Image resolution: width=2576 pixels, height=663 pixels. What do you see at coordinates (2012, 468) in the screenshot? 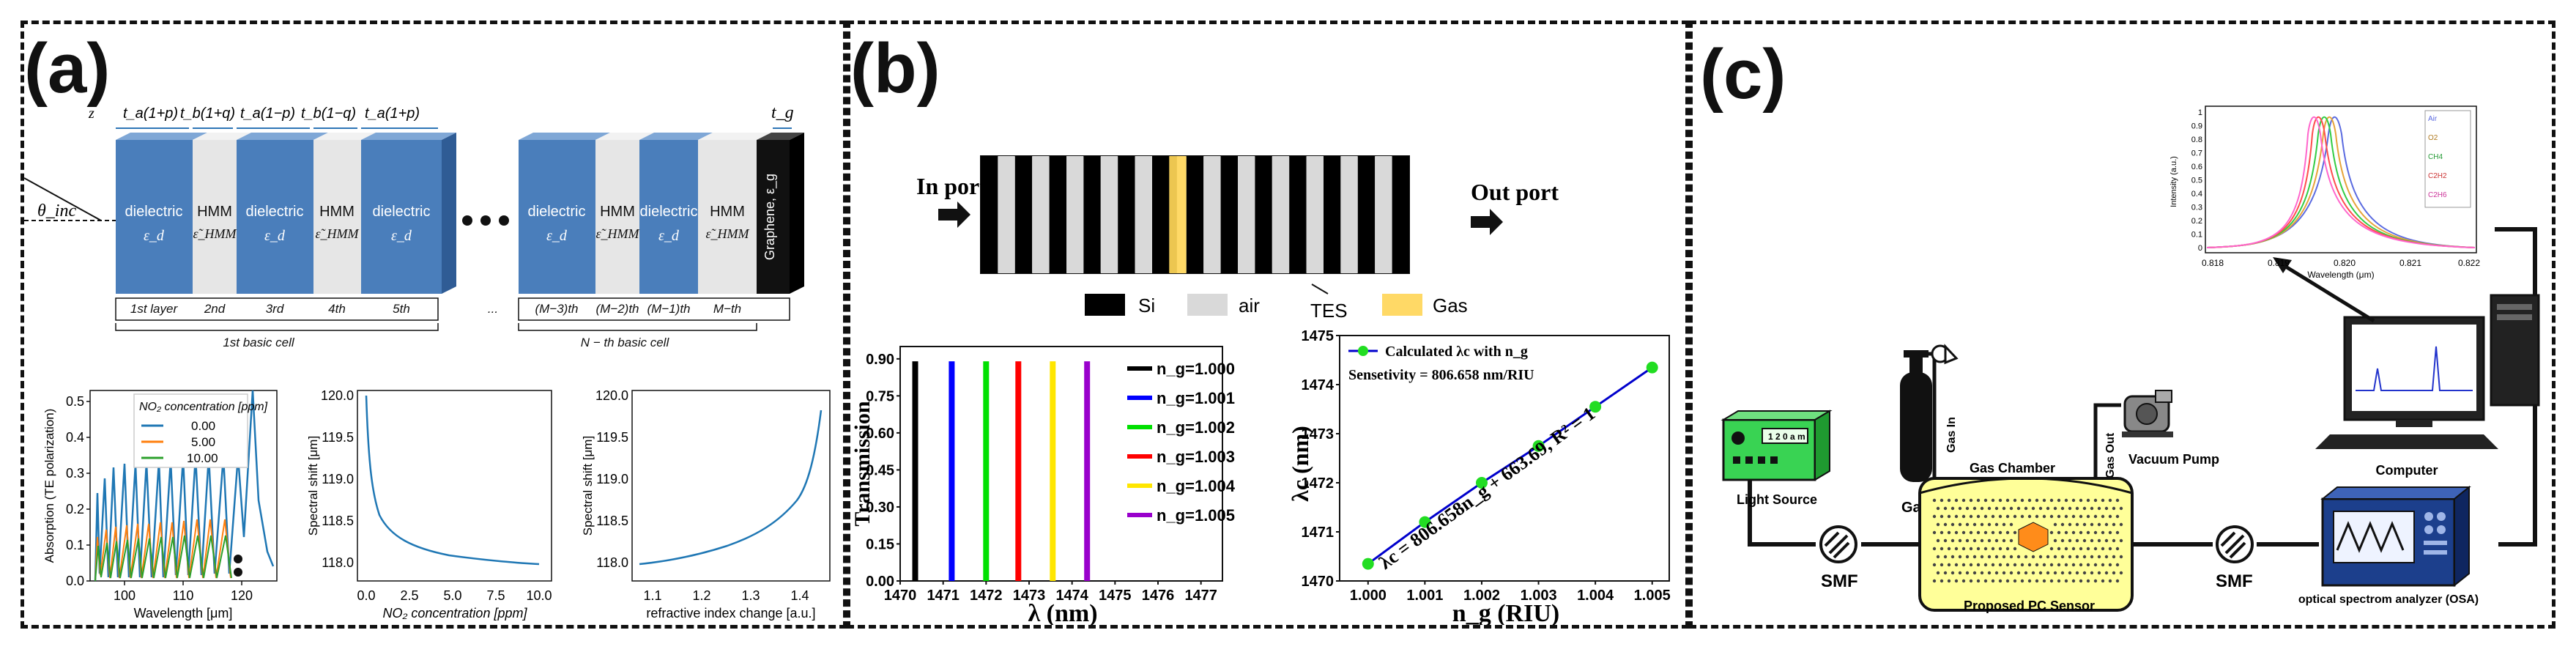
I see `gas-chamber-label: Gas Chamber` at bounding box center [2012, 468].